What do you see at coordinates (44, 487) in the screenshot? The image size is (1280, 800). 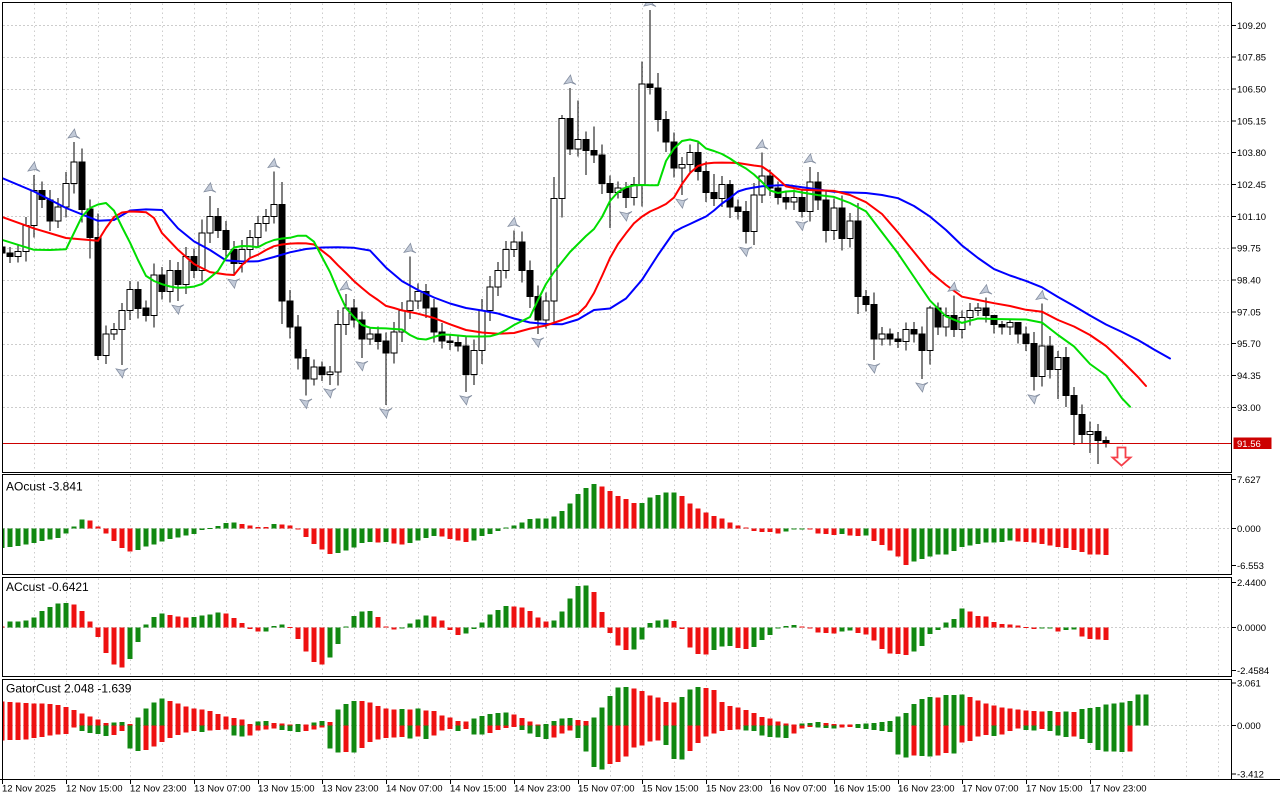 I see `svg-text: AOcust -3.841` at bounding box center [44, 487].